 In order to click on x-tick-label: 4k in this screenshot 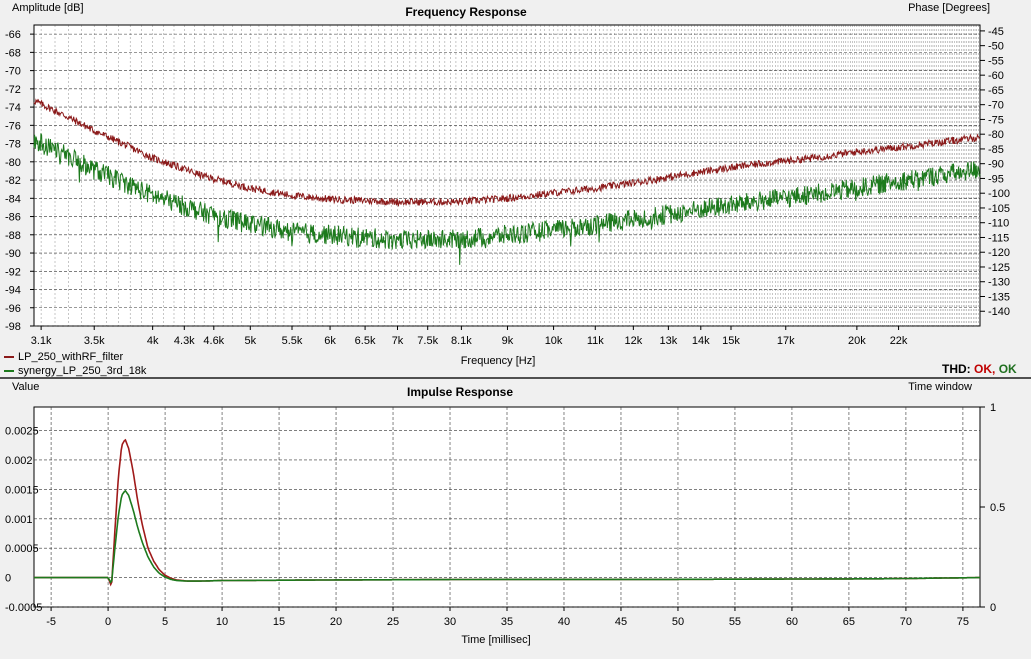, I will do `click(153, 341)`.